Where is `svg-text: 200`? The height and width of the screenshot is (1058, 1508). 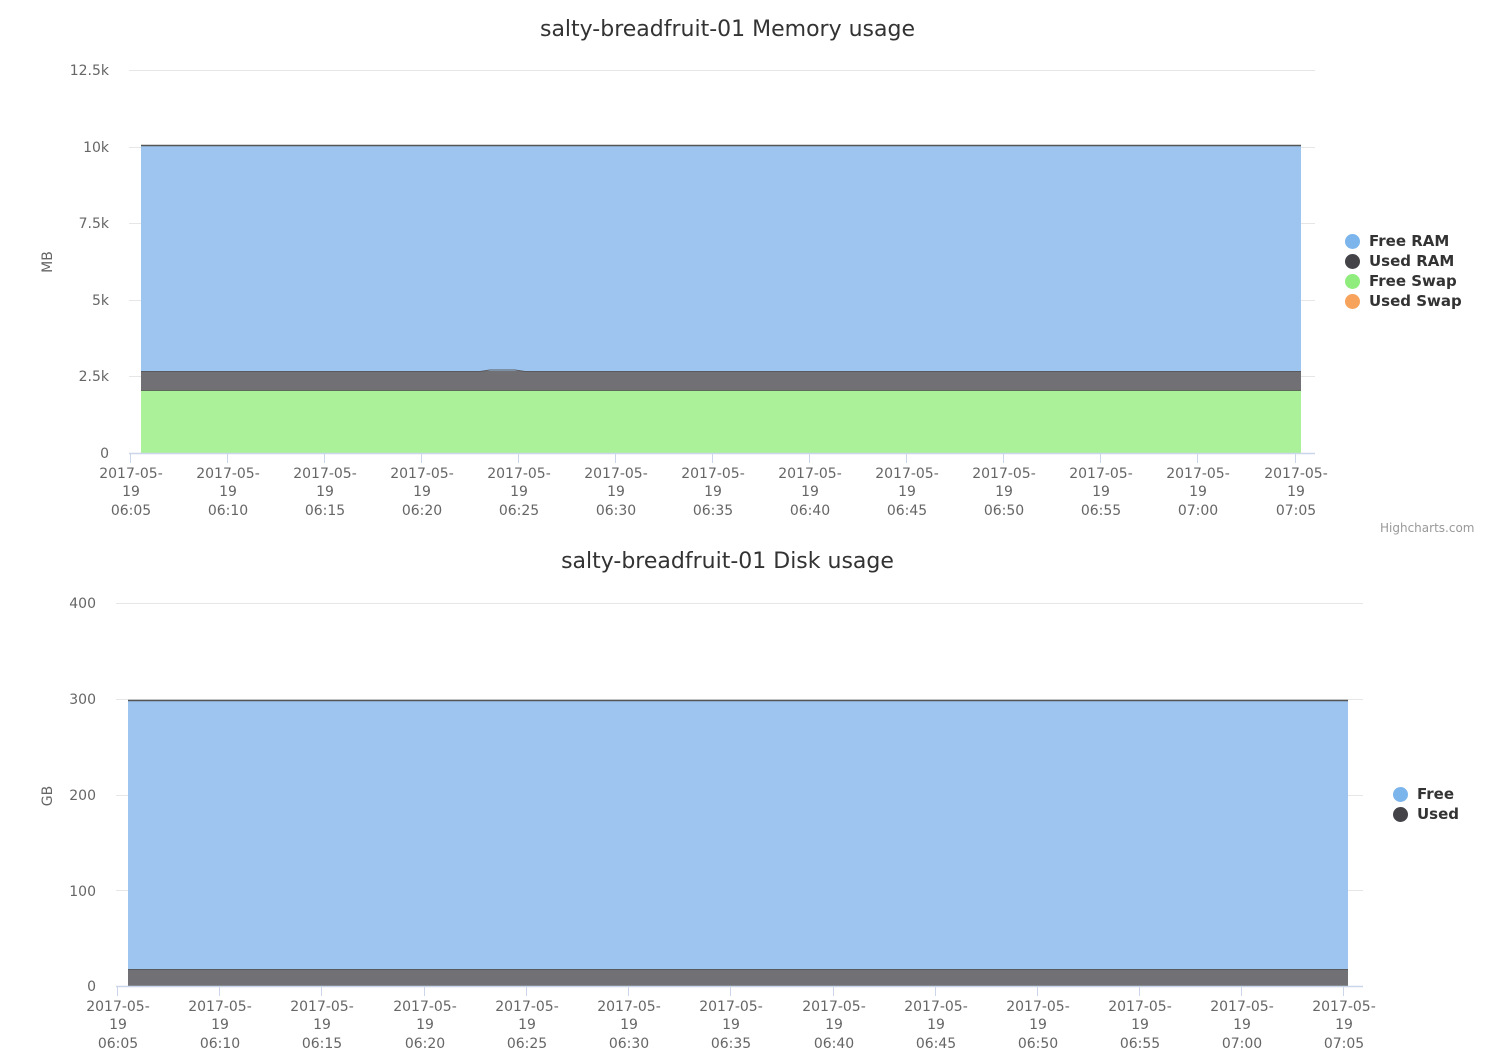 svg-text: 200 is located at coordinates (82, 796).